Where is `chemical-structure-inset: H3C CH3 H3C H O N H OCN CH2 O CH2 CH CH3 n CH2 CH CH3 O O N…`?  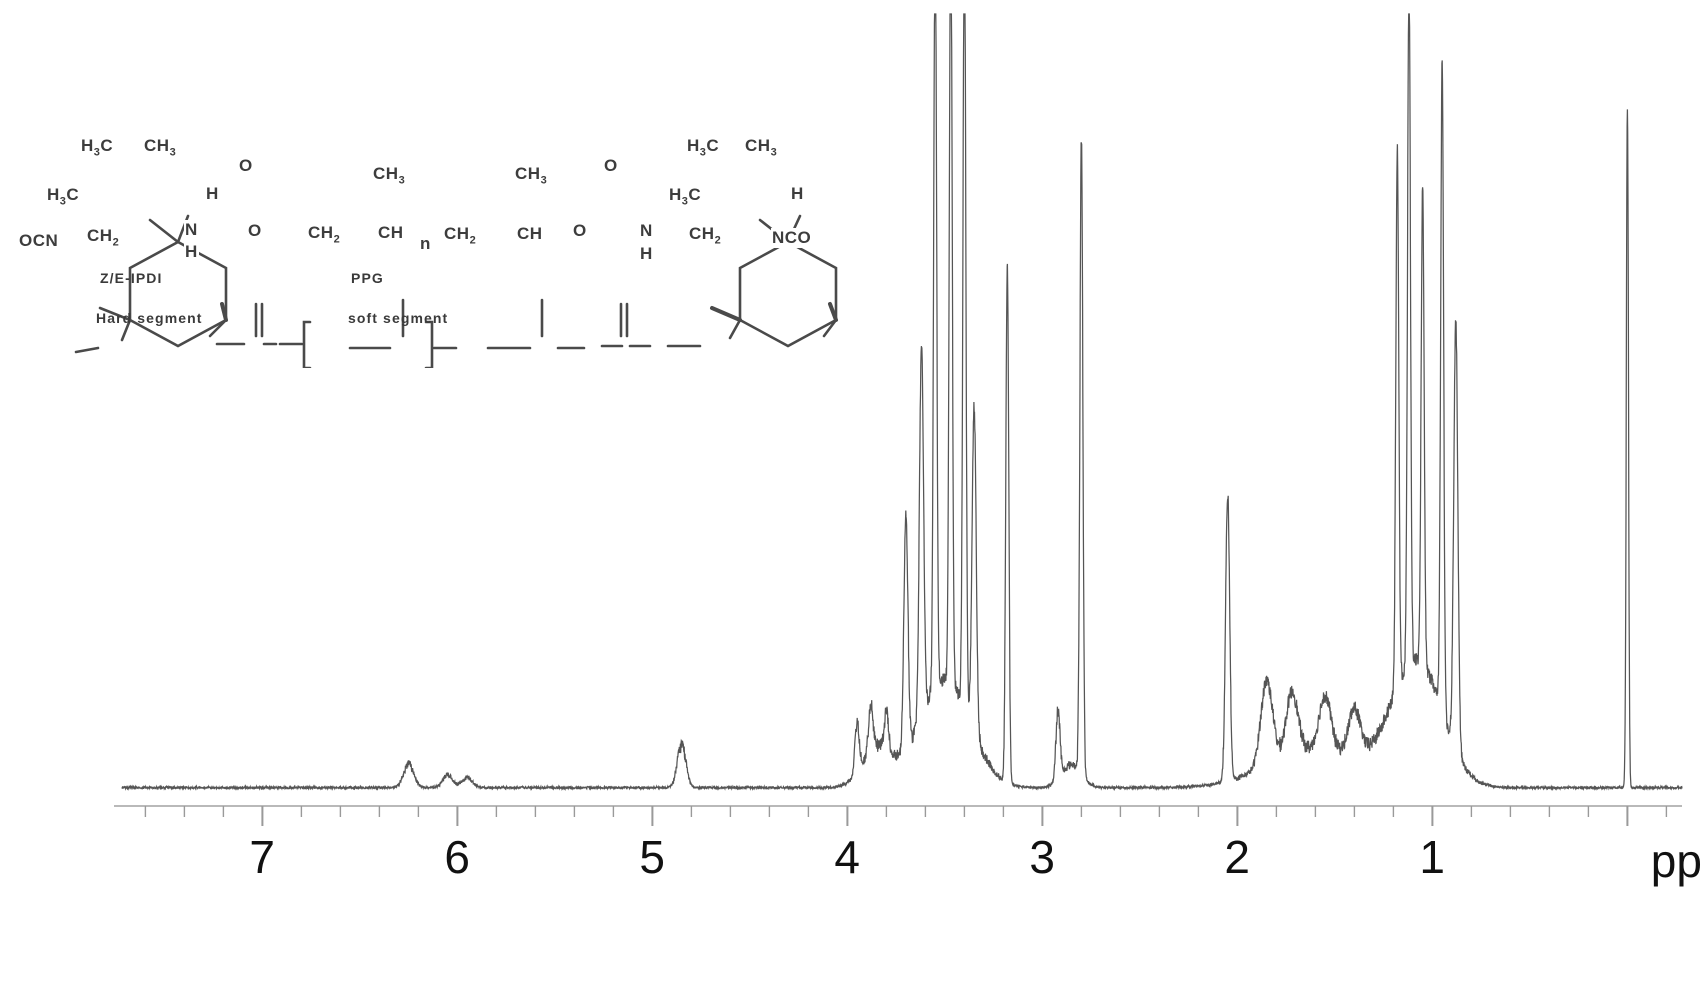
chemical-structure-inset: H3C CH3 H3C H O N H OCN CH2 O CH2 CH CH3 n CH2 CH CH3 O O N… is located at coordinates (428, 238).